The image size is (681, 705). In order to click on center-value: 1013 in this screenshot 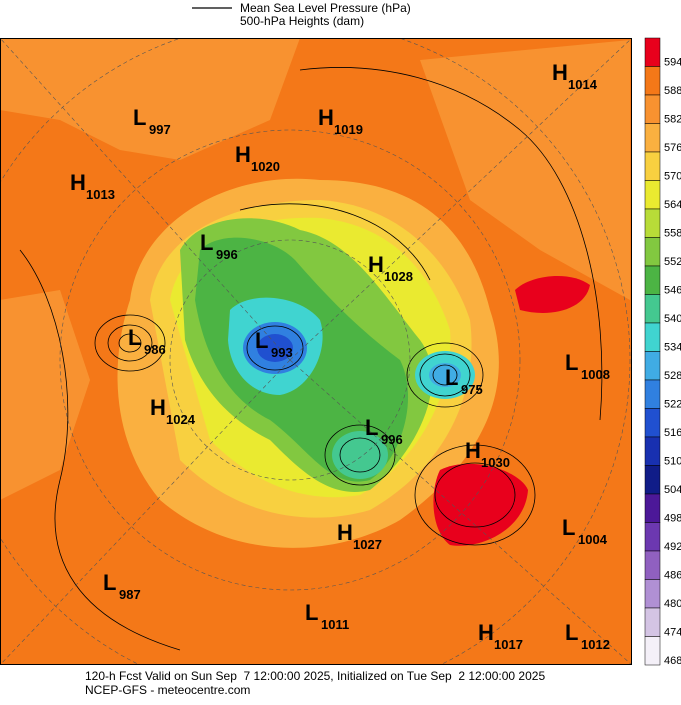, I will do `click(100, 194)`.